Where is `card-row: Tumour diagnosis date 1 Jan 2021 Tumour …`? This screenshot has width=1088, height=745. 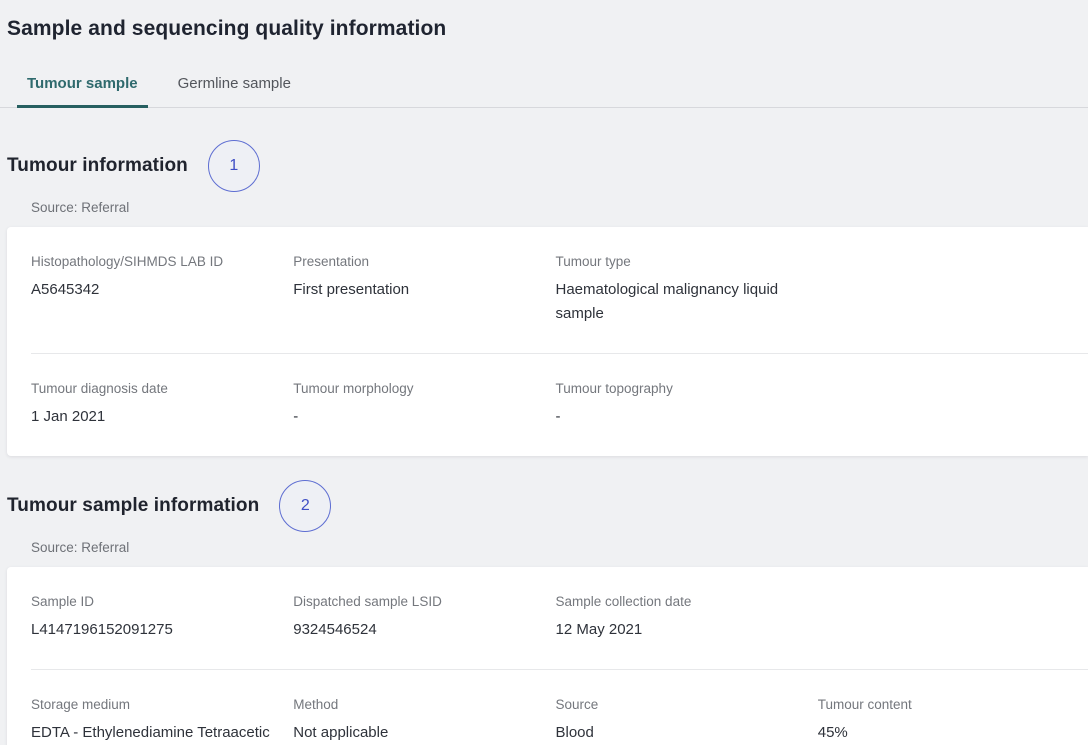
card-row: Tumour diagnosis date 1 Jan 2021 Tumour … is located at coordinates (547, 405).